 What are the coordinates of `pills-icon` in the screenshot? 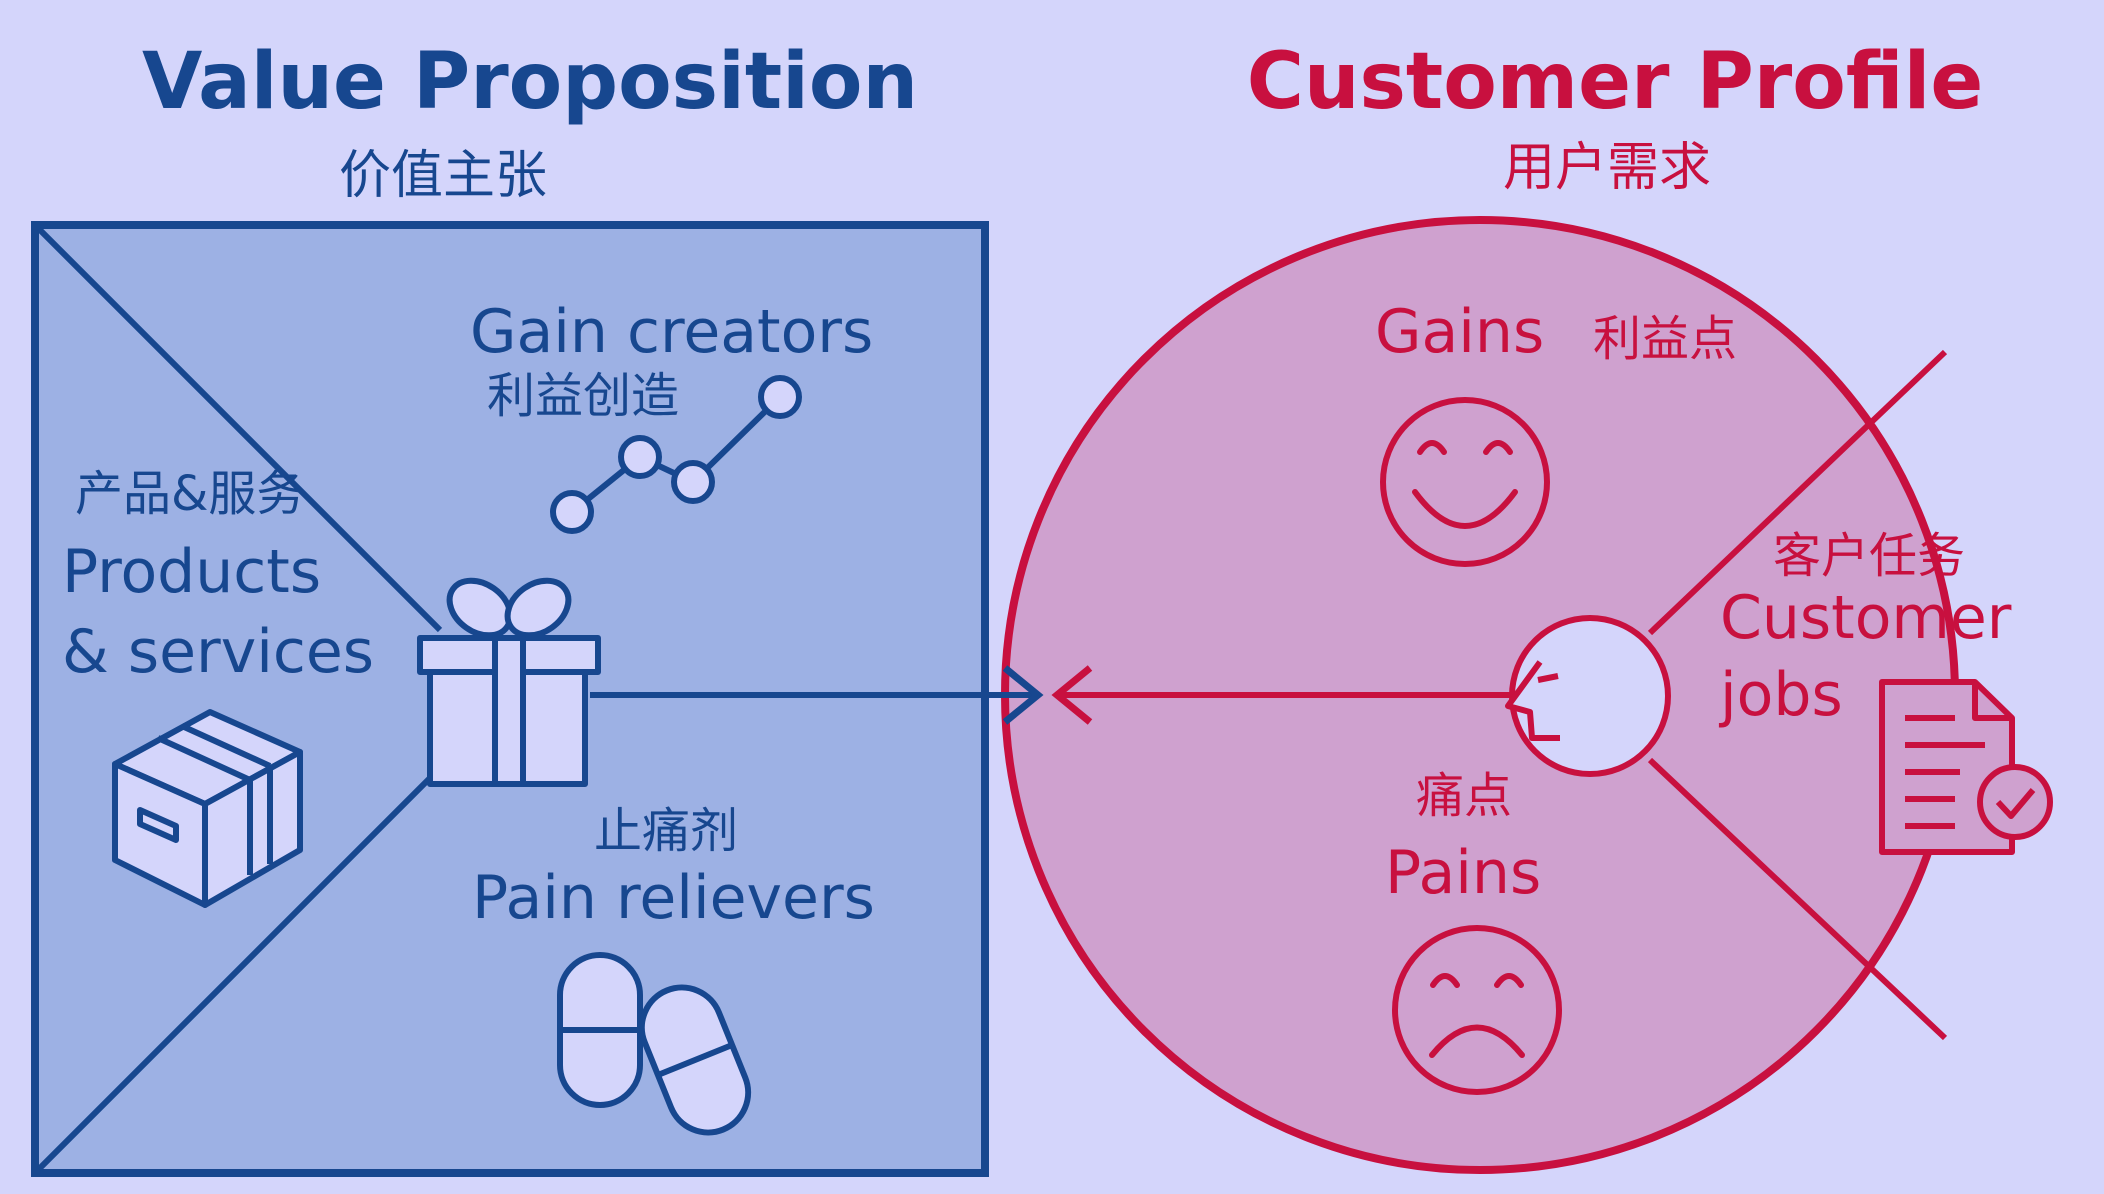 It's located at (654, 1044).